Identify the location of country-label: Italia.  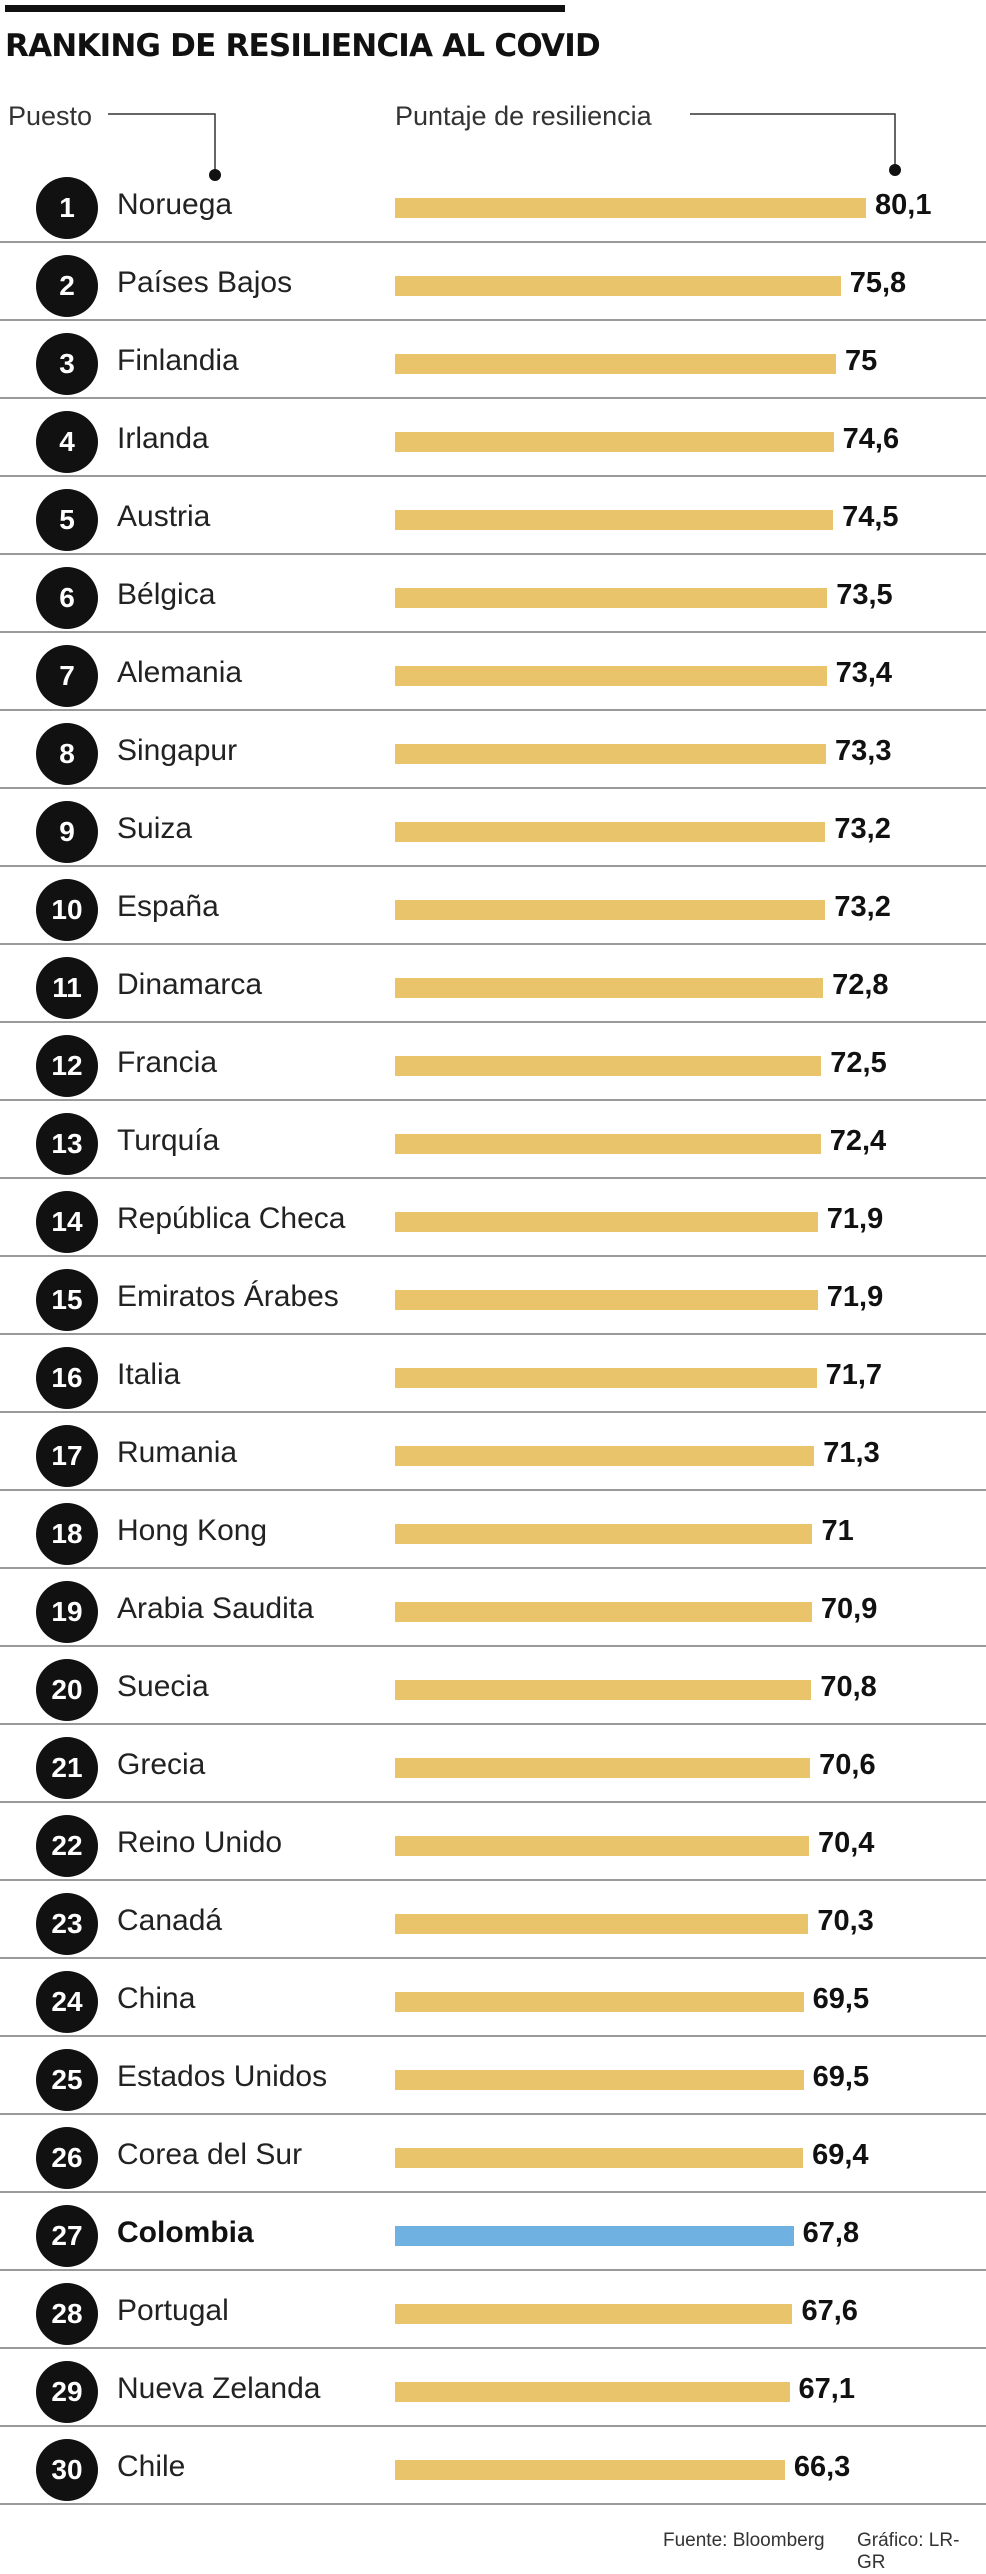
(149, 1374).